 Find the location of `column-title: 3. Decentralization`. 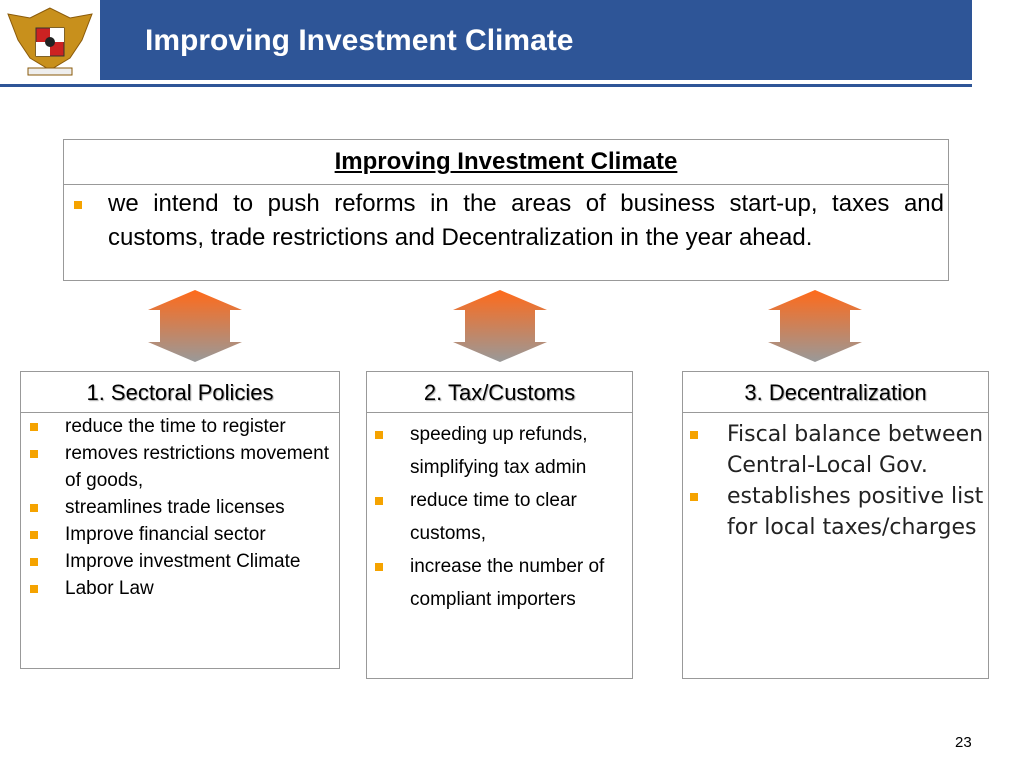

column-title: 3. Decentralization is located at coordinates (835, 392).